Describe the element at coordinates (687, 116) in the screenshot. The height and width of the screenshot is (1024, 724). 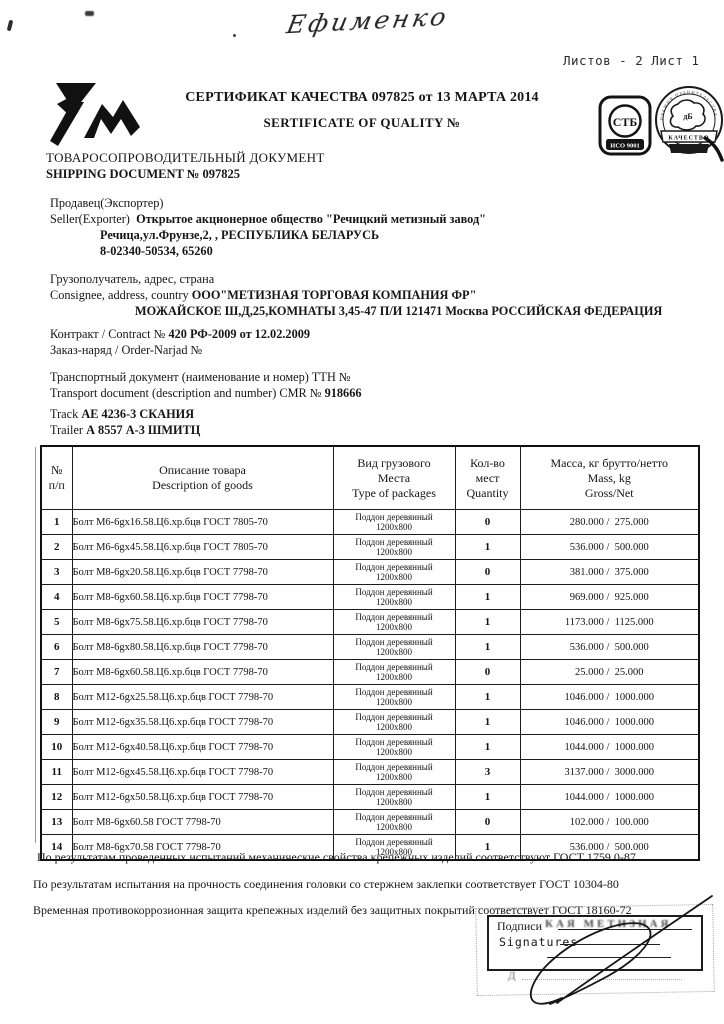
I see `svg-text: дБ` at that location.